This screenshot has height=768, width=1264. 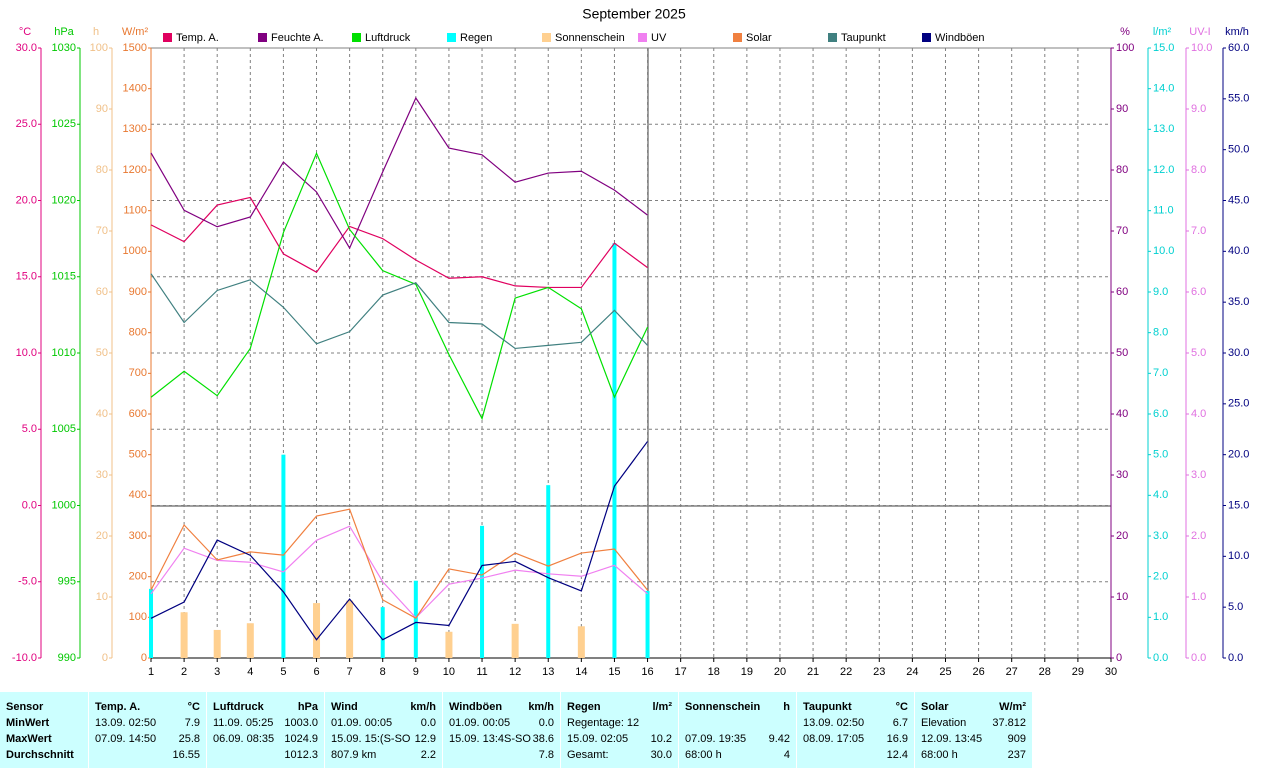 What do you see at coordinates (978, 672) in the screenshot?
I see `x-tick-label: 26` at bounding box center [978, 672].